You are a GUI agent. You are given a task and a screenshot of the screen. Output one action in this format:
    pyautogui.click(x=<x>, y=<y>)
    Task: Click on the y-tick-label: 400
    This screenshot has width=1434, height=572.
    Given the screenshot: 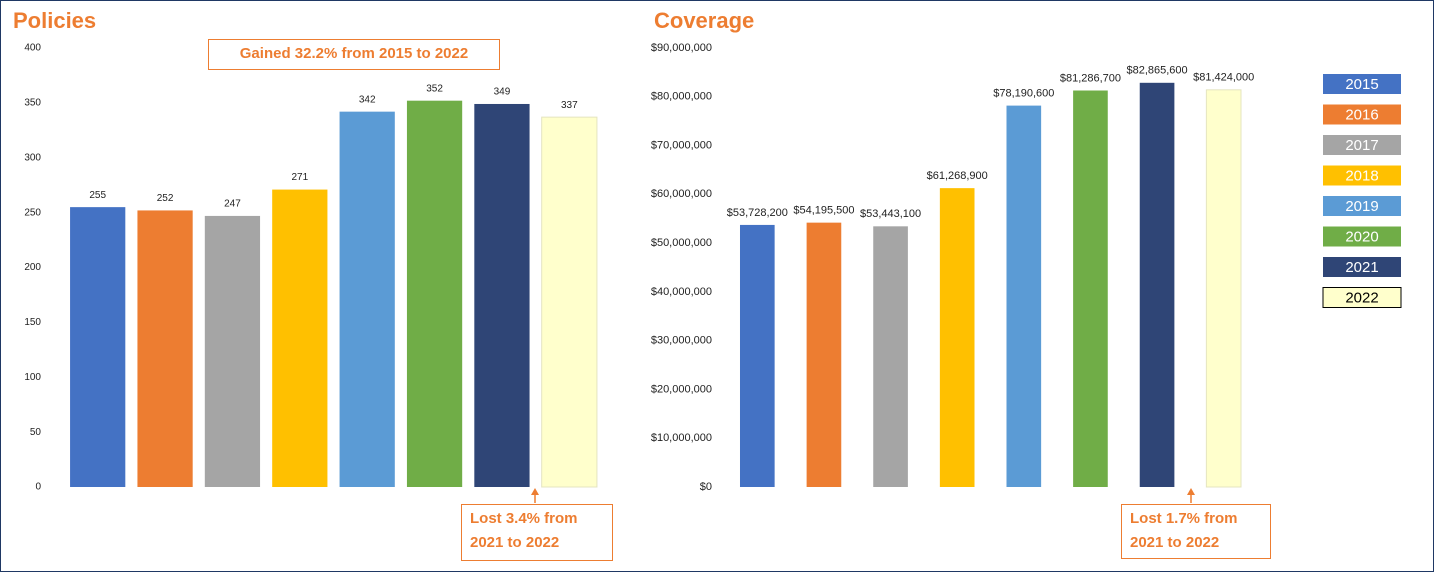 What is the action you would take?
    pyautogui.click(x=32, y=48)
    